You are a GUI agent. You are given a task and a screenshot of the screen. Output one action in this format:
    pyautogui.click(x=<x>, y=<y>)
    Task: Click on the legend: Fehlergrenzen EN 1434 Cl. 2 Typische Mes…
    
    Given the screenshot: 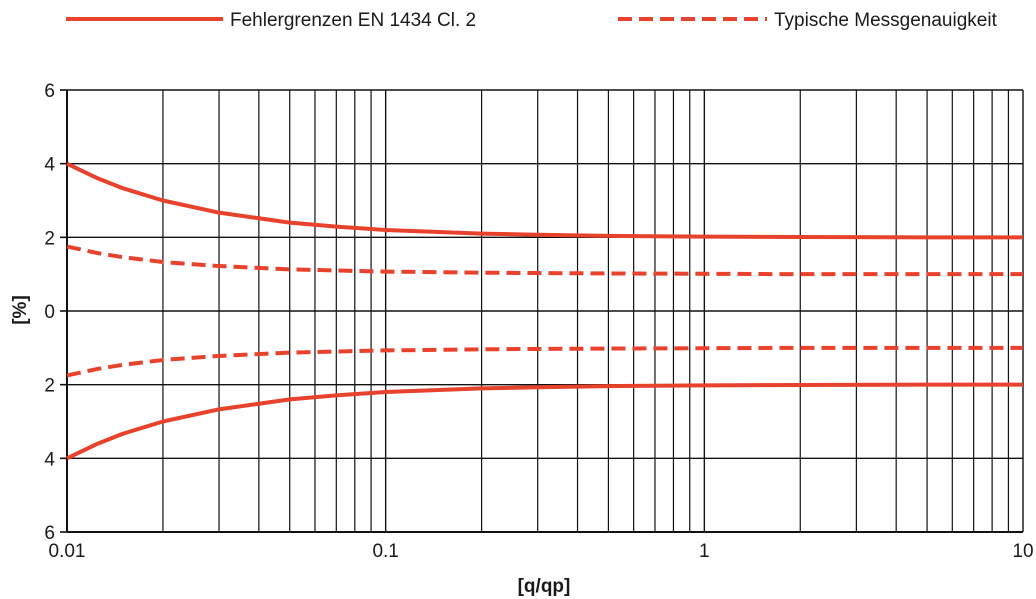 What is the action you would take?
    pyautogui.click(x=532, y=20)
    